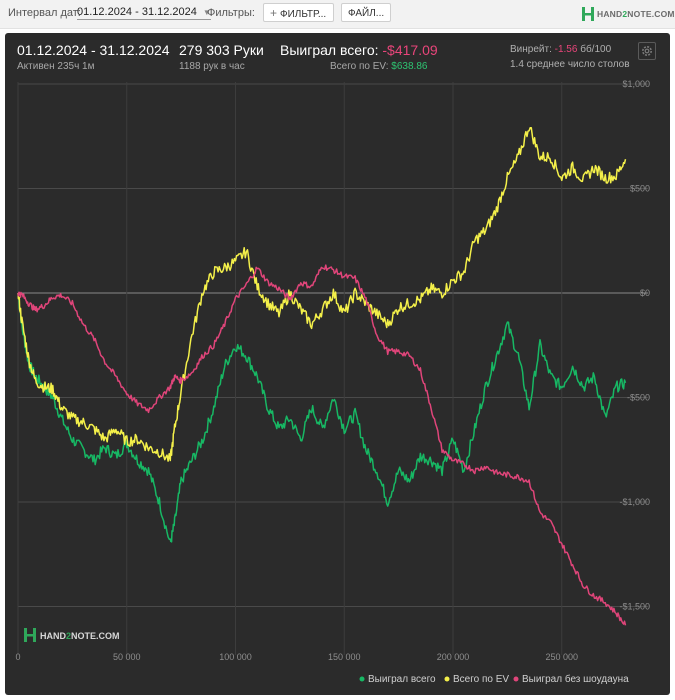 The image size is (675, 700). I want to click on logo-text-b: 2, so click(625, 13).